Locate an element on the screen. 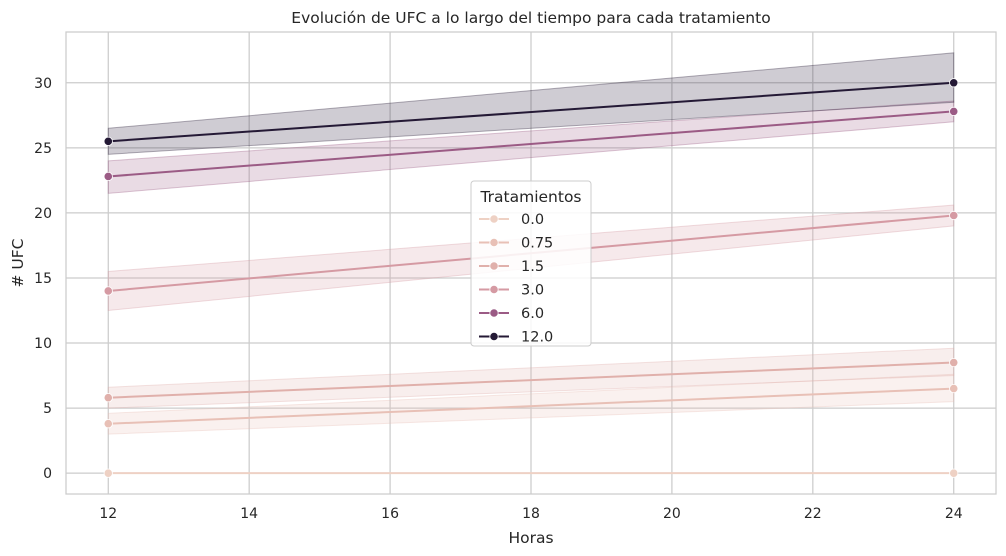 The height and width of the screenshot is (556, 1006). legend-label: 0.75 is located at coordinates (537, 244).